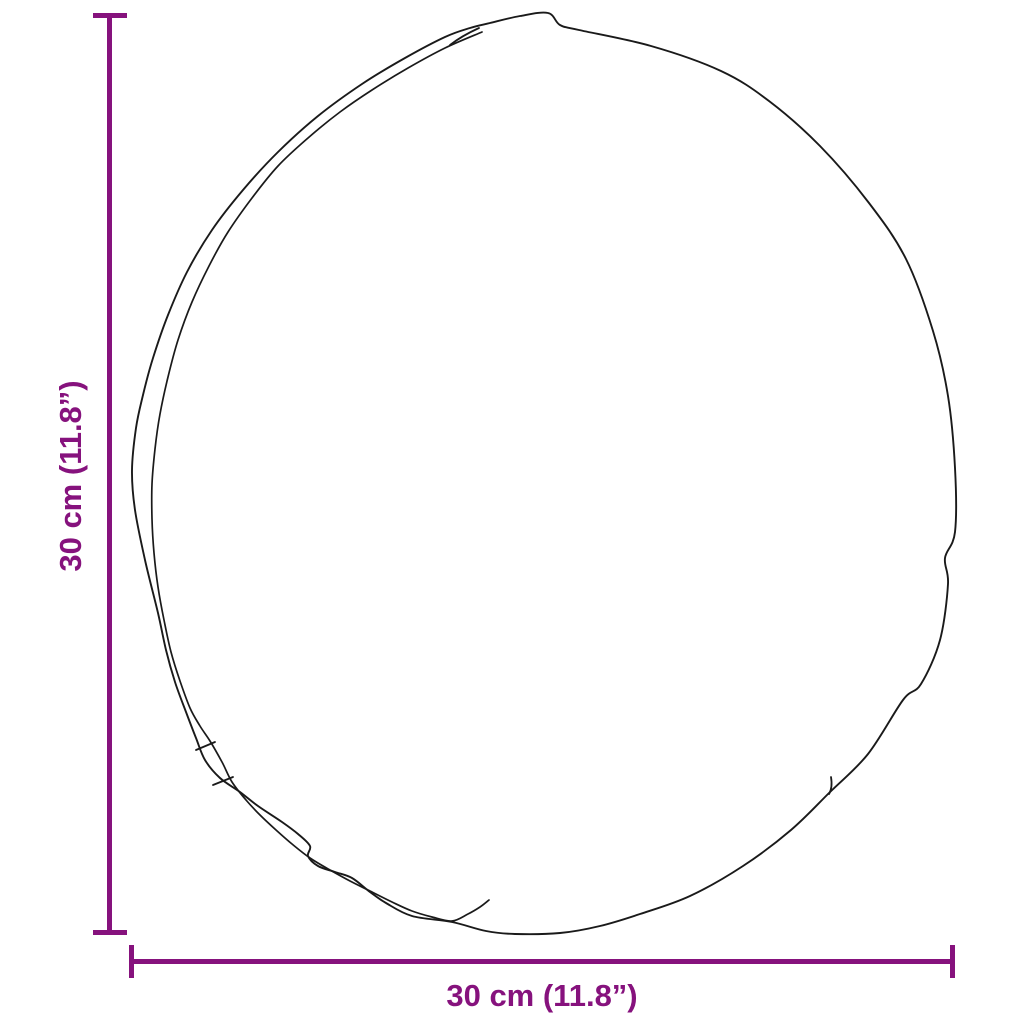 The height and width of the screenshot is (1024, 1024). What do you see at coordinates (110, 932) in the screenshot?
I see `vertical-dimension-cap-bottom` at bounding box center [110, 932].